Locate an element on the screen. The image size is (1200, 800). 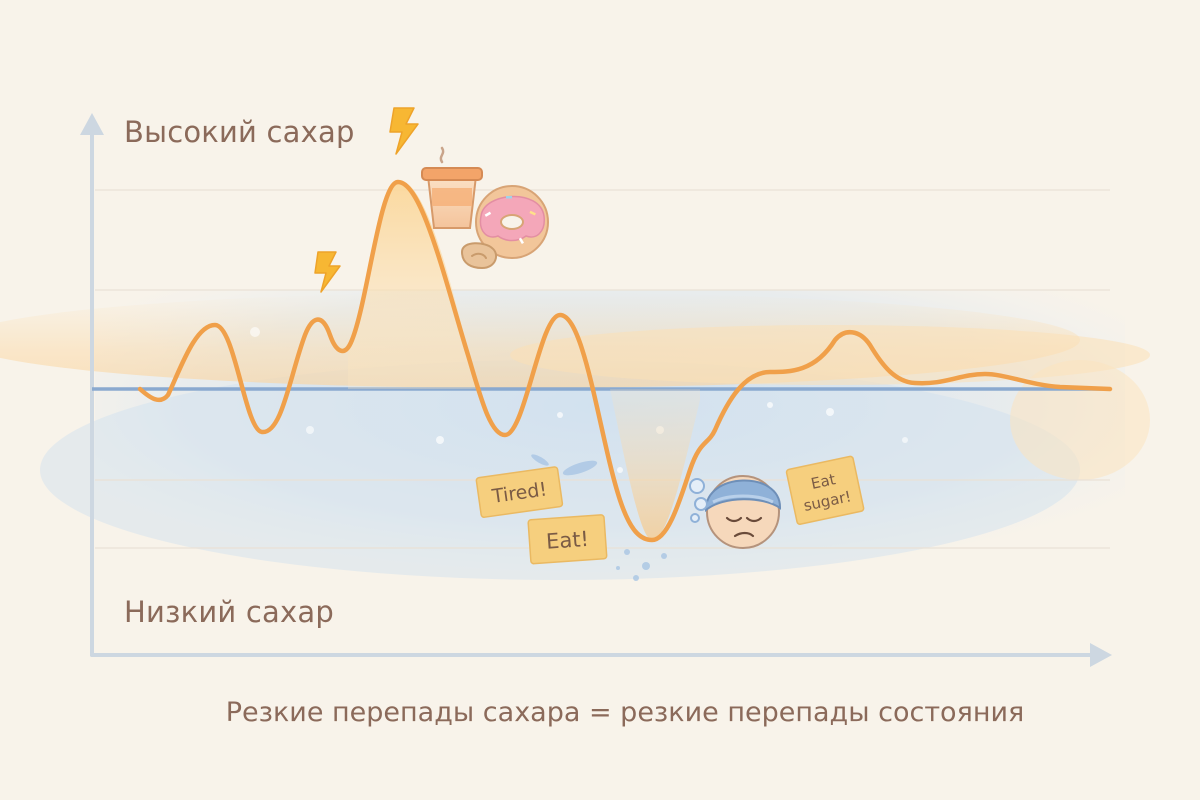
high-sugar-label: Высокий сахар is located at coordinates (239, 132).